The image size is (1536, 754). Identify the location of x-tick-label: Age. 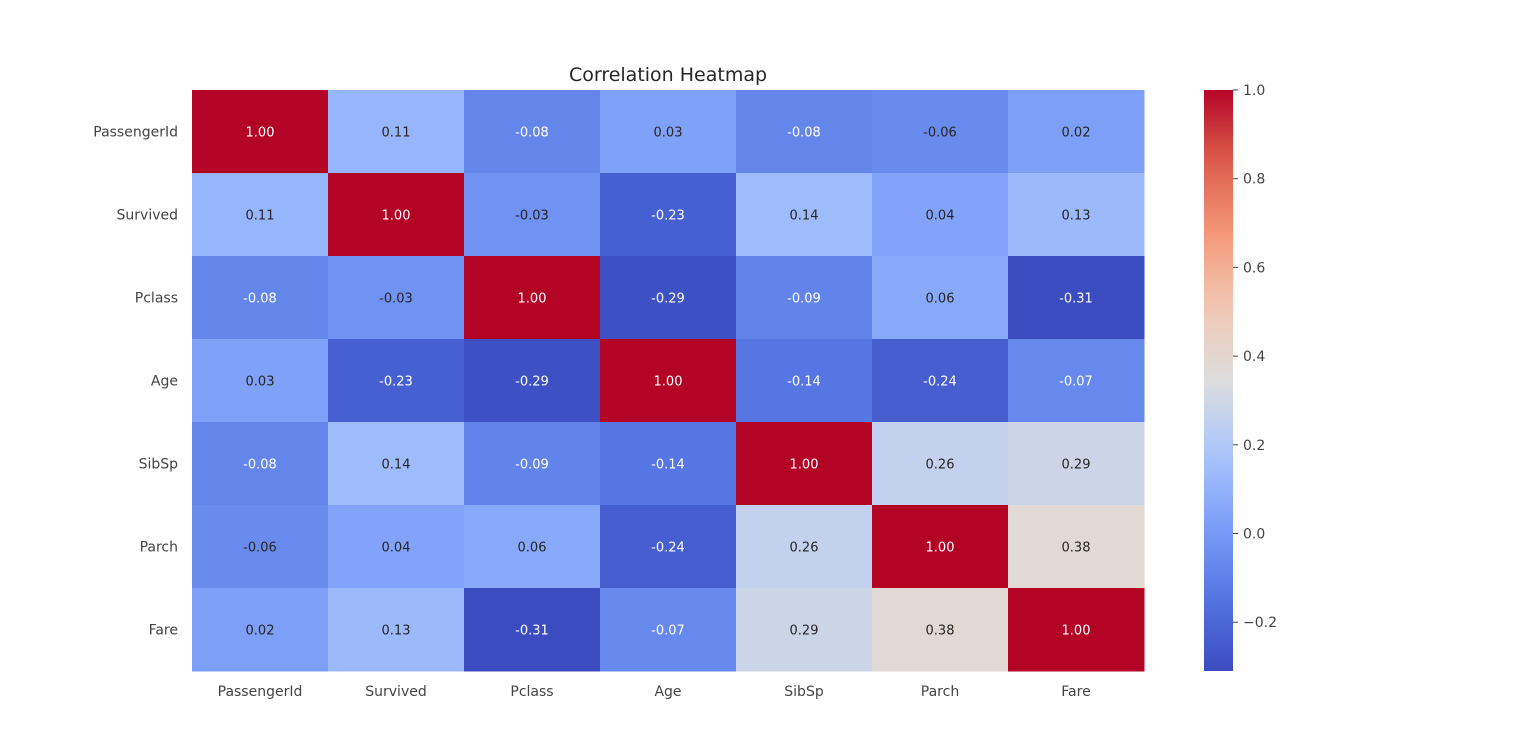
(667, 692).